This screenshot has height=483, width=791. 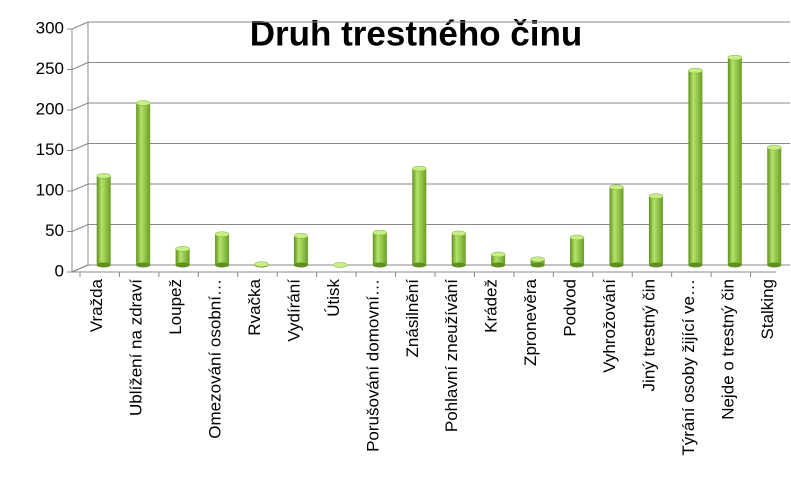 What do you see at coordinates (50, 68) in the screenshot?
I see `y-tick-label: 250` at bounding box center [50, 68].